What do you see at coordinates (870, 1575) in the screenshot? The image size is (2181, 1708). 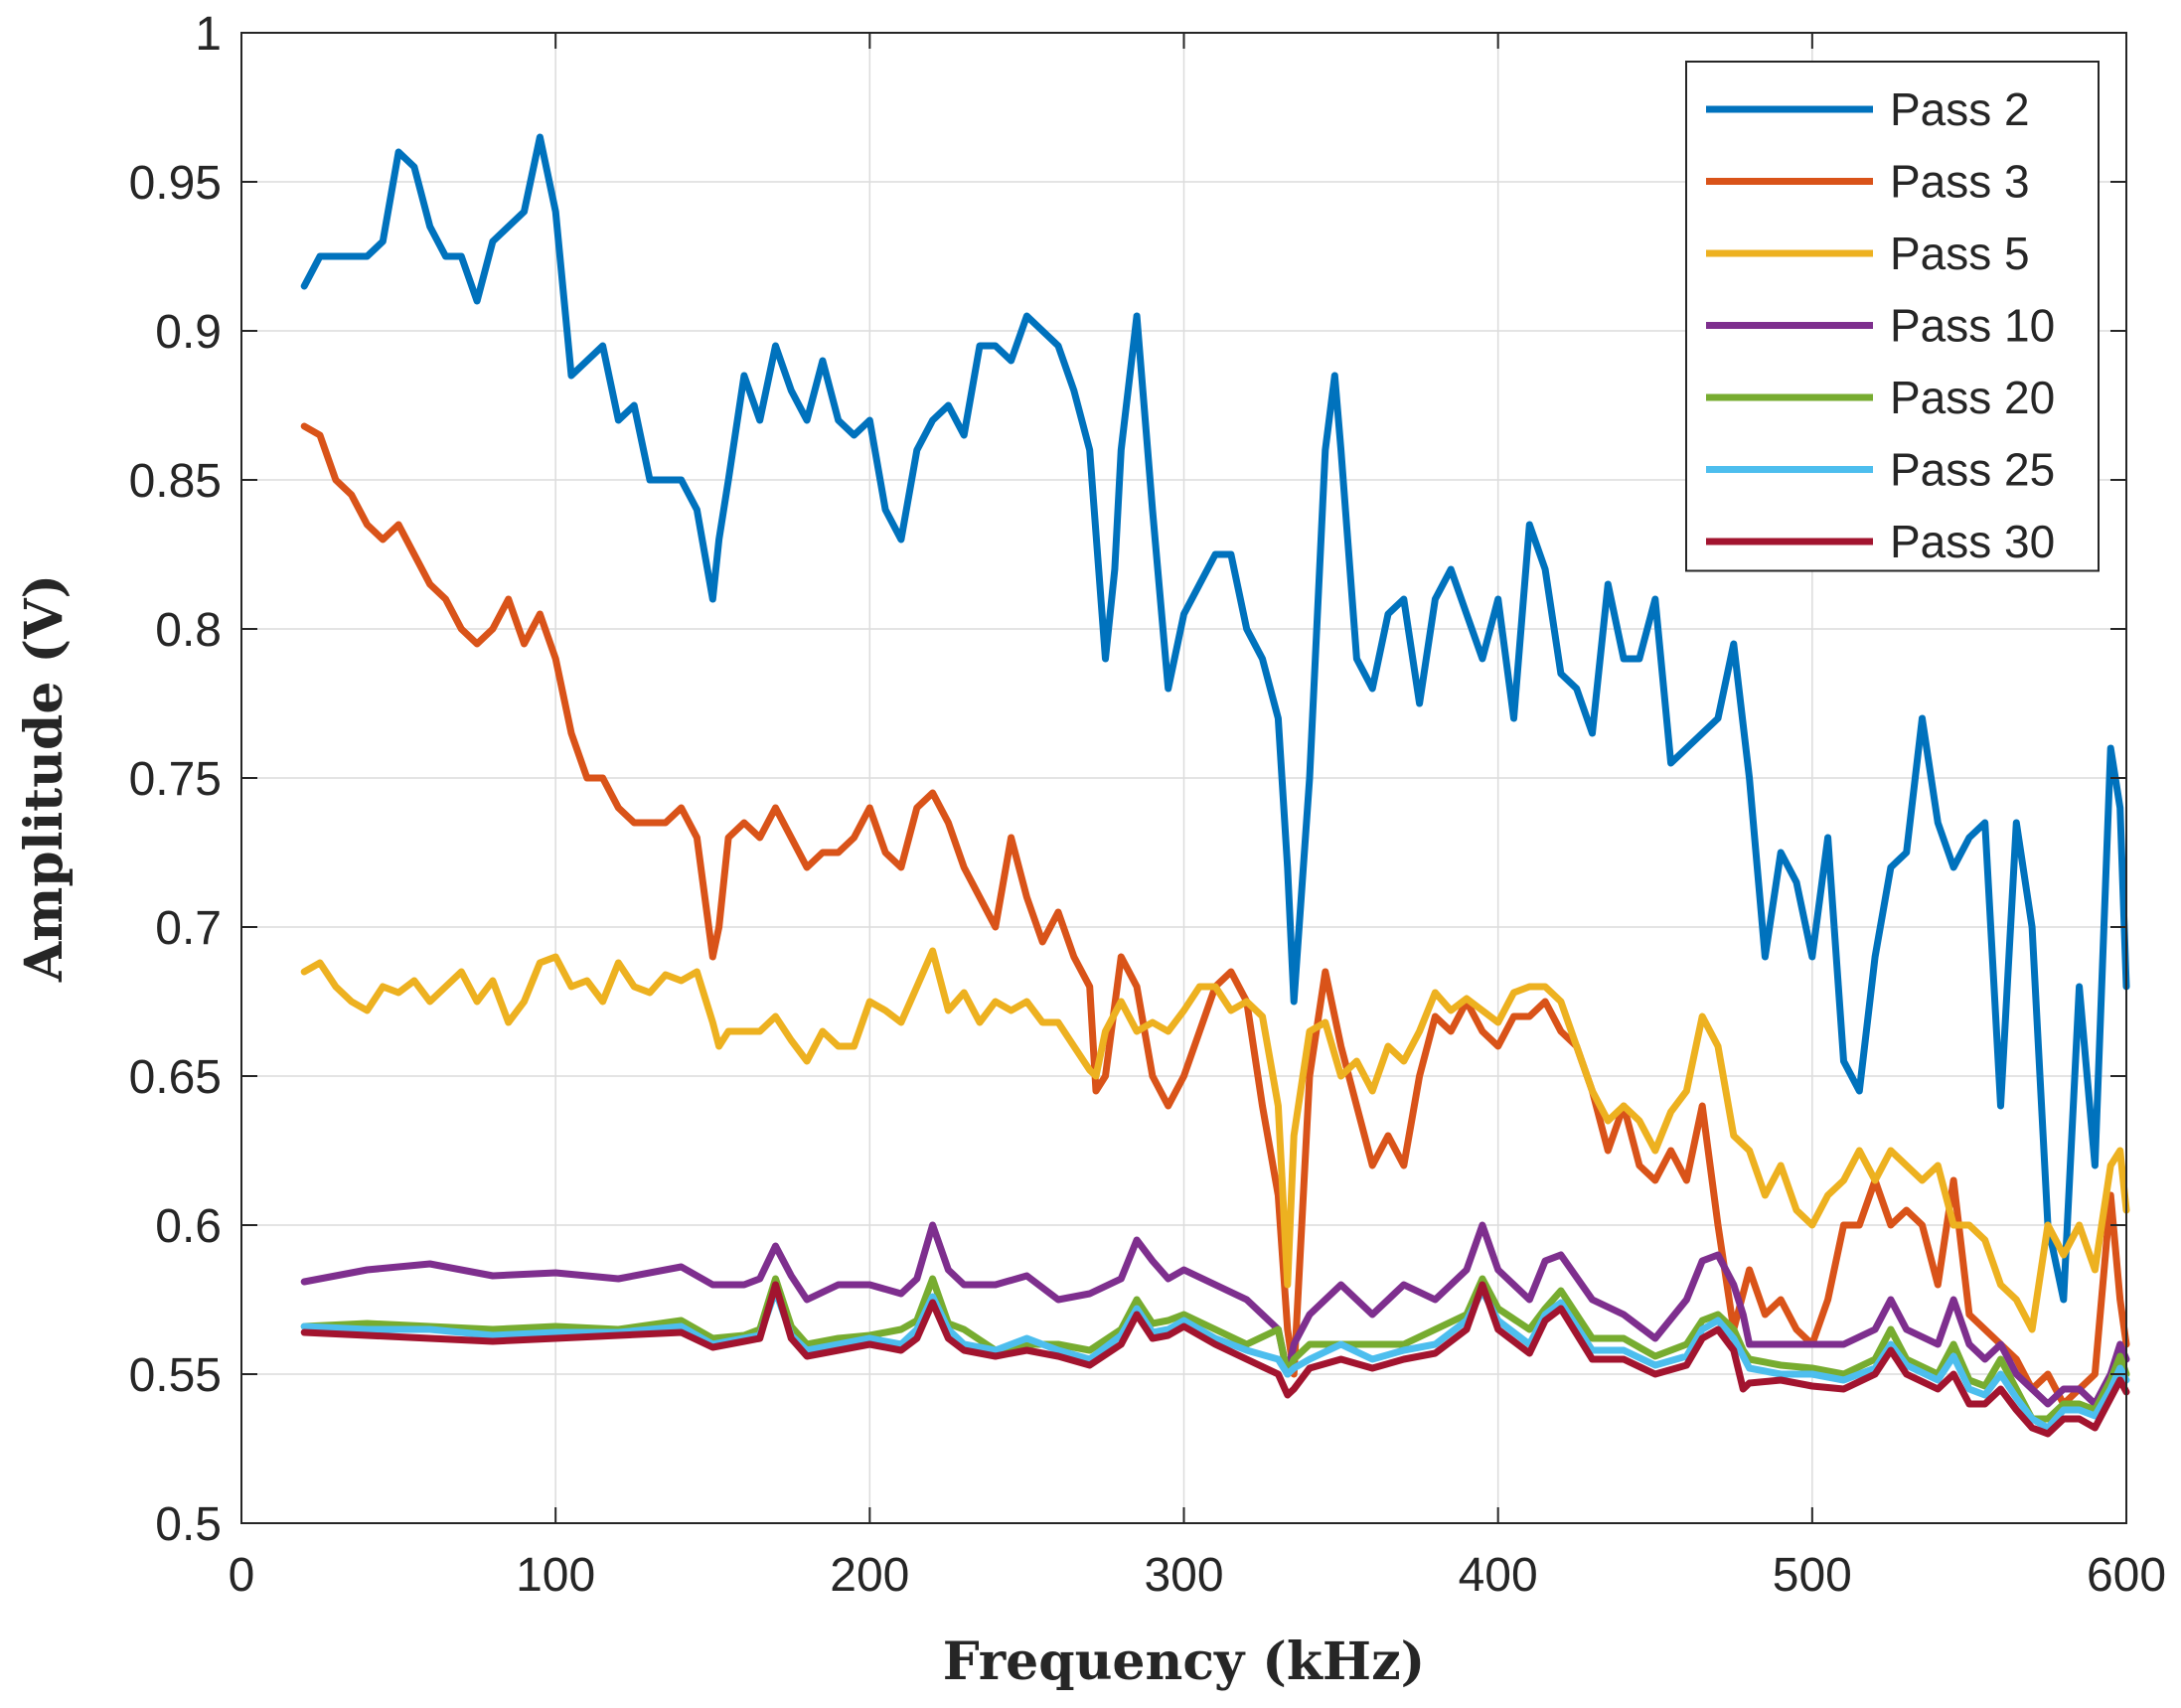 I see `x-tick-label: 200` at bounding box center [870, 1575].